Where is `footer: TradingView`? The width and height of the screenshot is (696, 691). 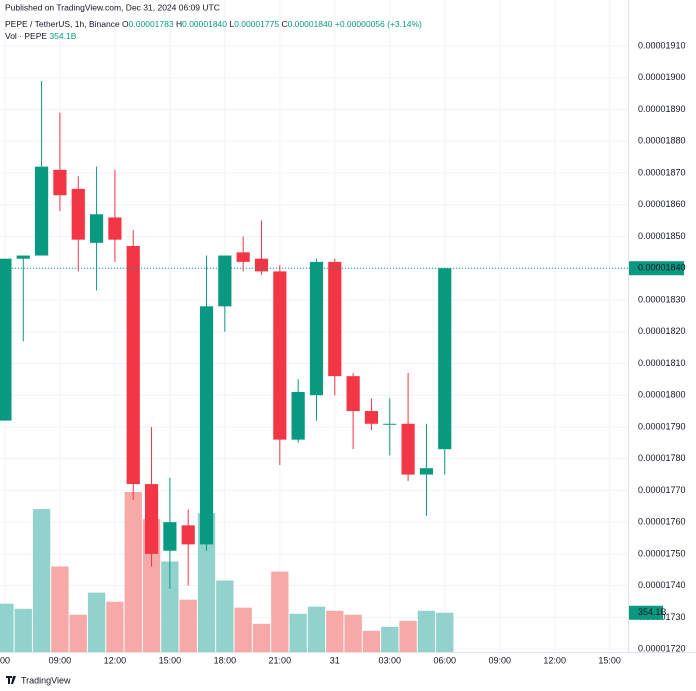
footer: TradingView is located at coordinates (38, 680).